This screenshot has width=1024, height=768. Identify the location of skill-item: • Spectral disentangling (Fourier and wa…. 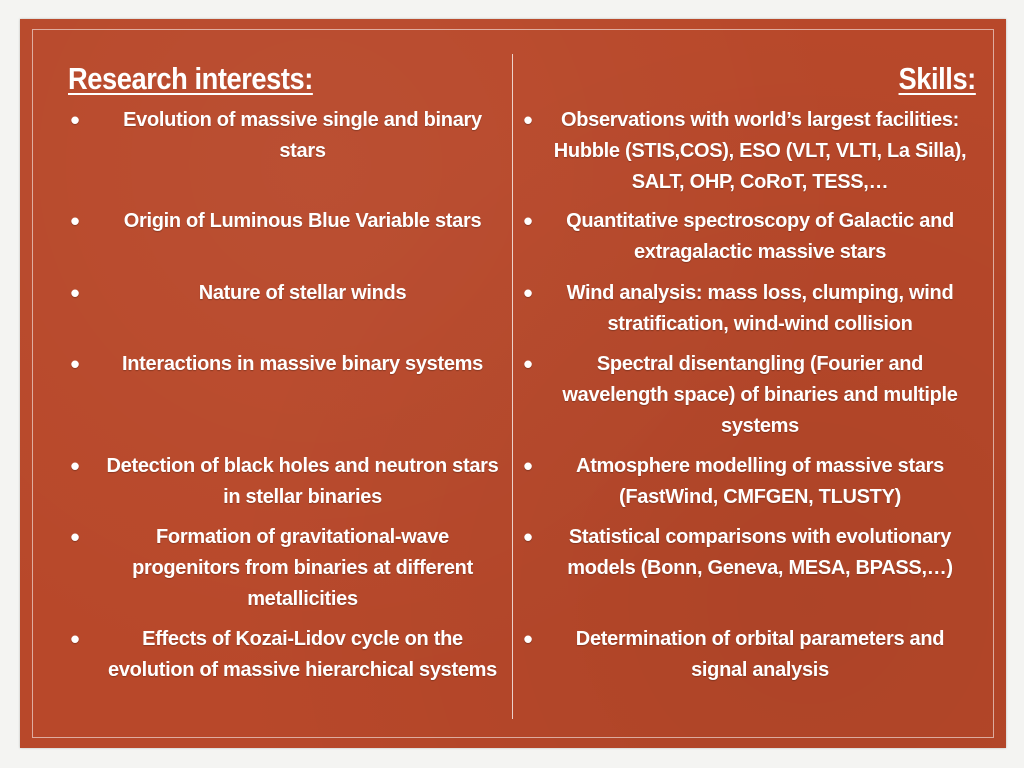
(744, 395).